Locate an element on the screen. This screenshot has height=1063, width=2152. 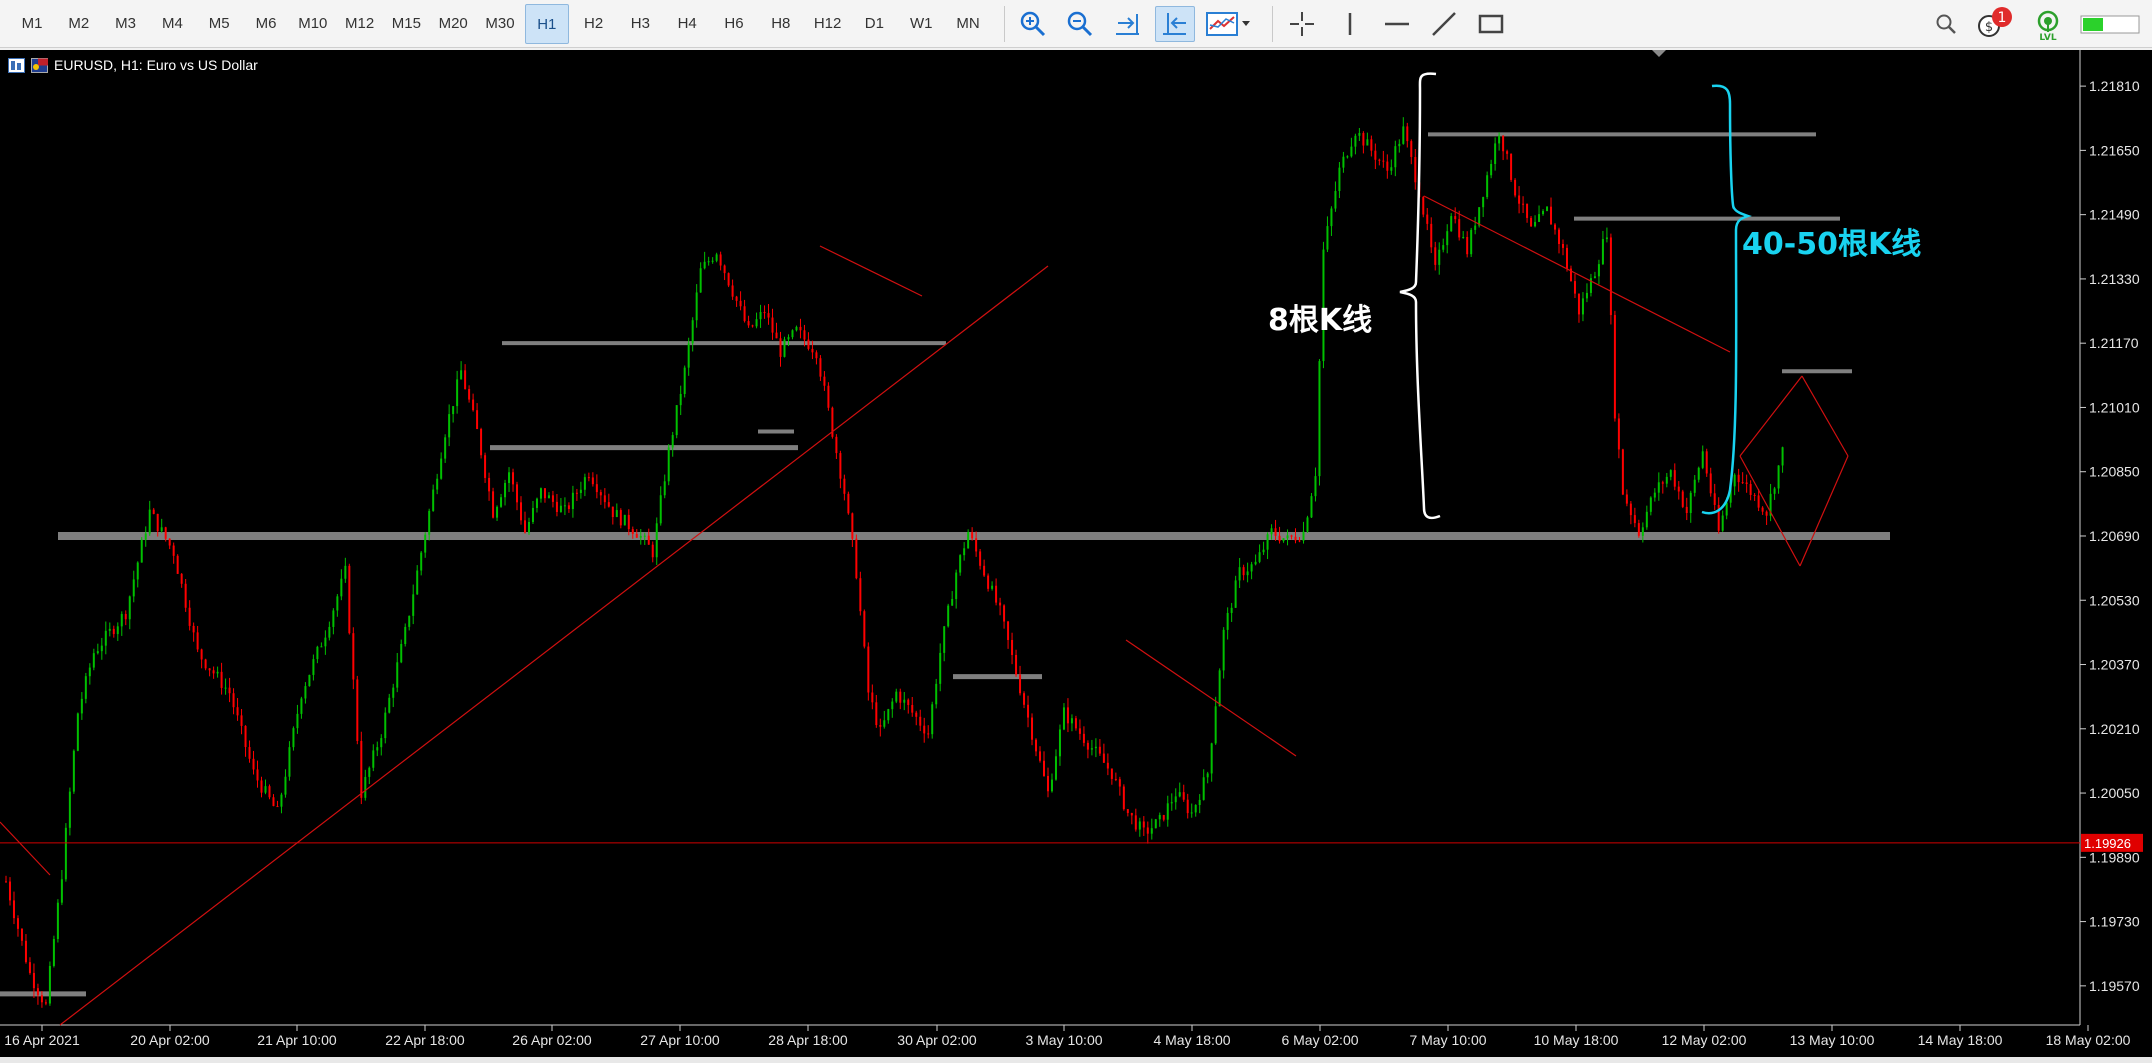
timeframe-h3-button: H3 is located at coordinates (640, 23).